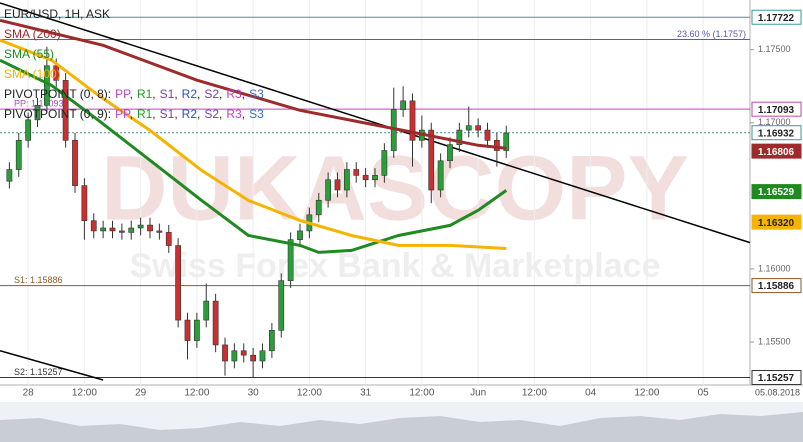 Image resolution: width=803 pixels, height=442 pixels. Describe the element at coordinates (29, 393) in the screenshot. I see `x-tick-label: 28` at that location.